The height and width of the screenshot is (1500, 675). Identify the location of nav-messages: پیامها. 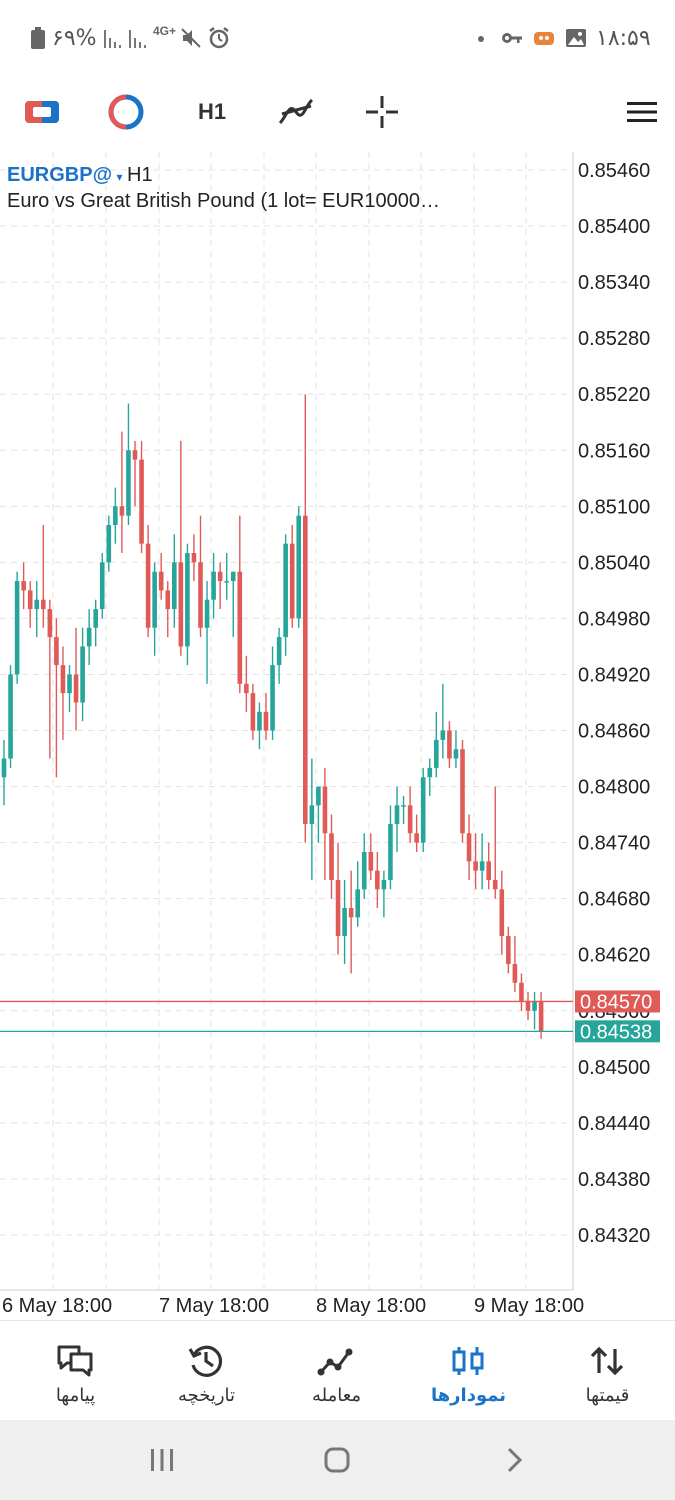
(75, 1371).